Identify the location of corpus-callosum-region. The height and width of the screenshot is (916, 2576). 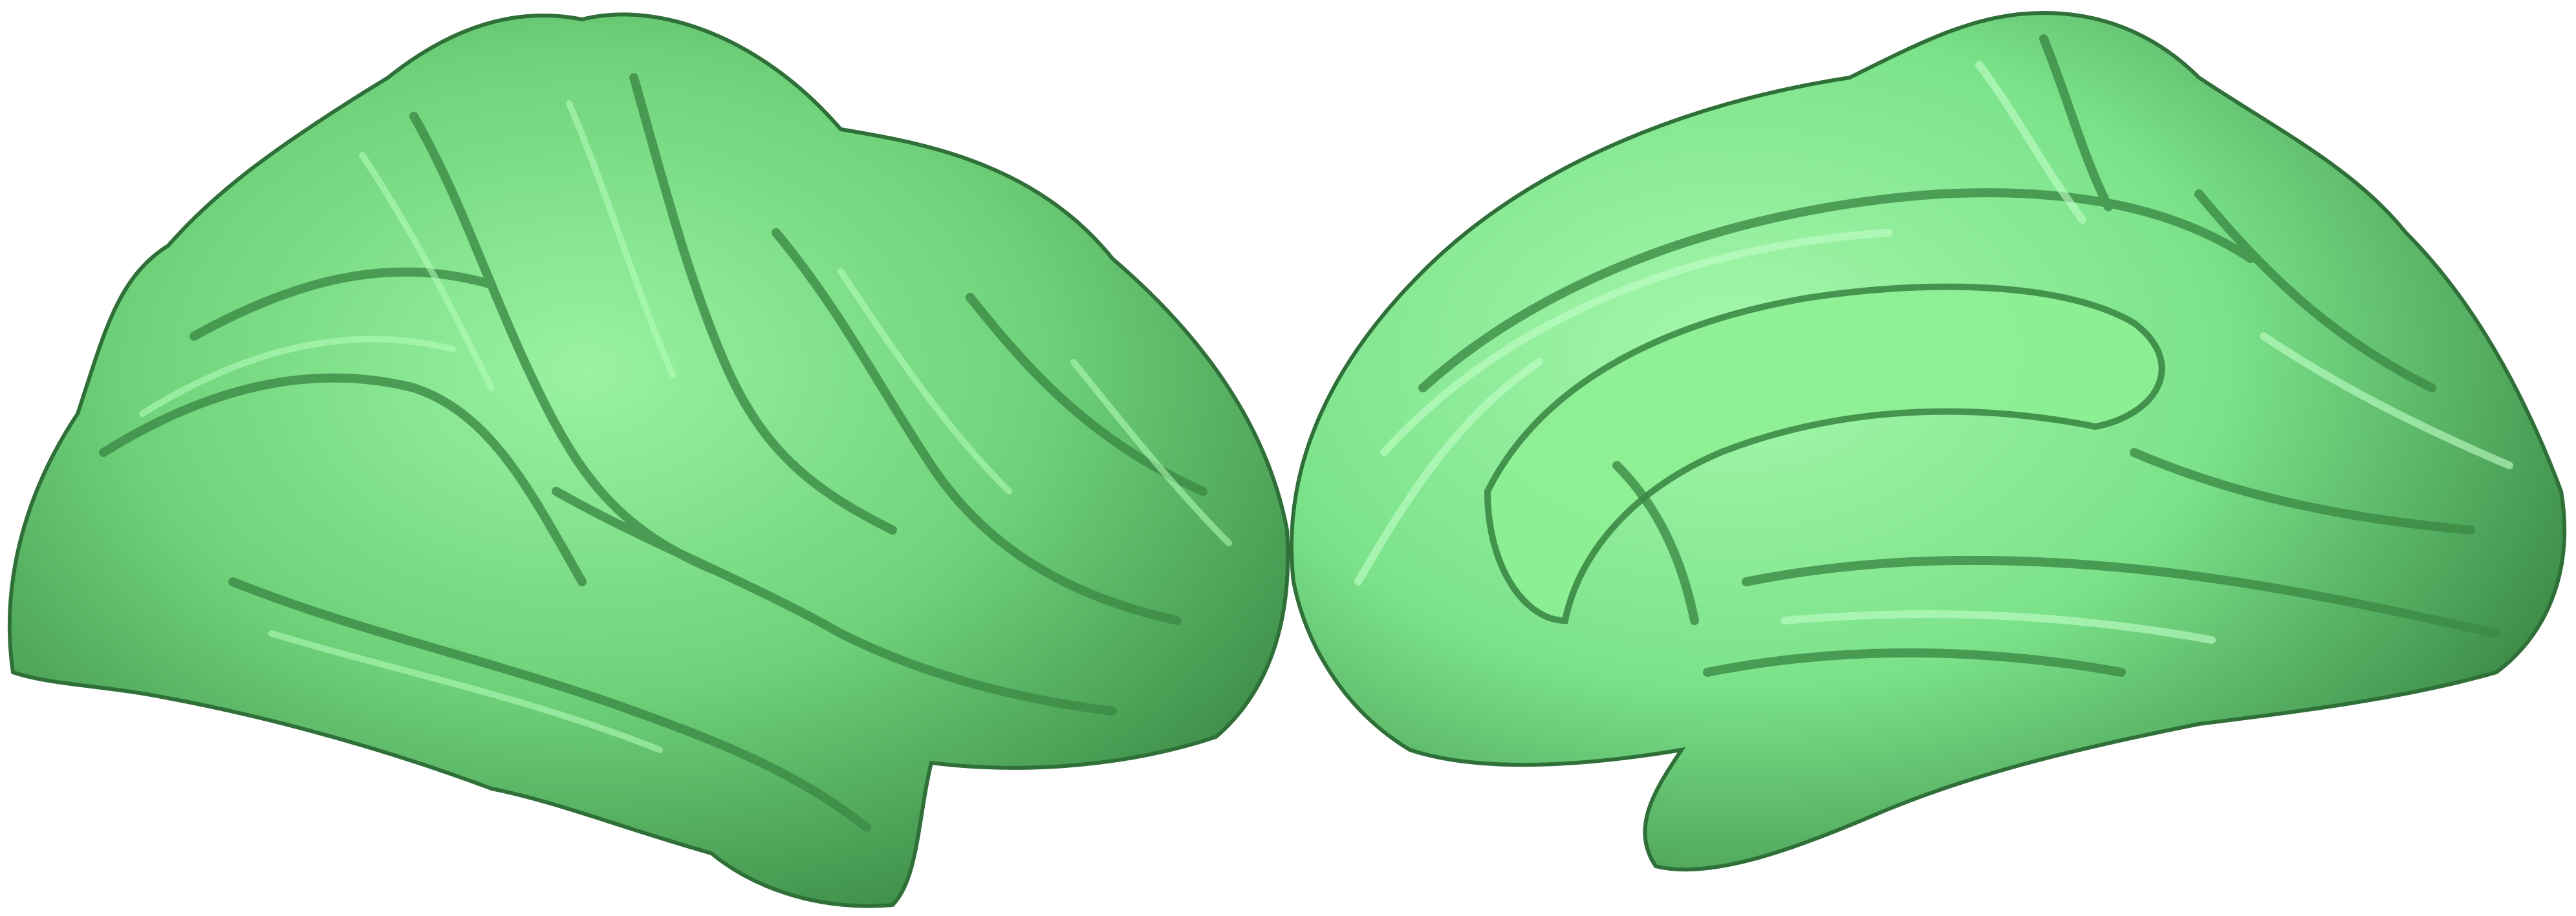
(1824, 454).